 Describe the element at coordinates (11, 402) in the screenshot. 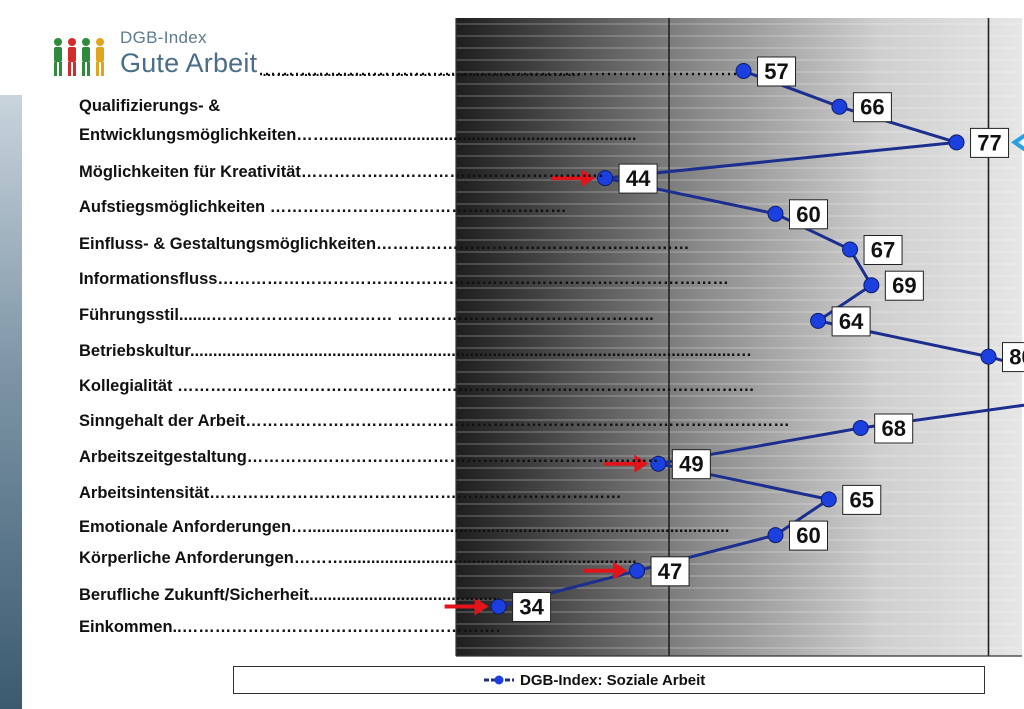

I see `sidebar-gradient-bar` at that location.